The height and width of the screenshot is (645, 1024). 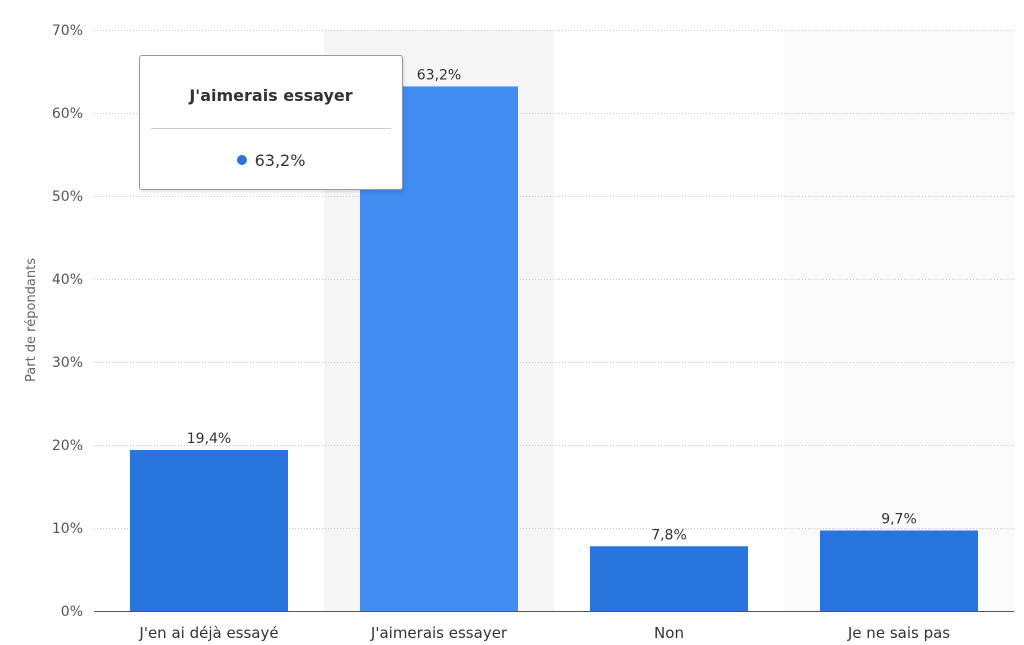 I want to click on y-tick-label: 40%, so click(x=67, y=280).